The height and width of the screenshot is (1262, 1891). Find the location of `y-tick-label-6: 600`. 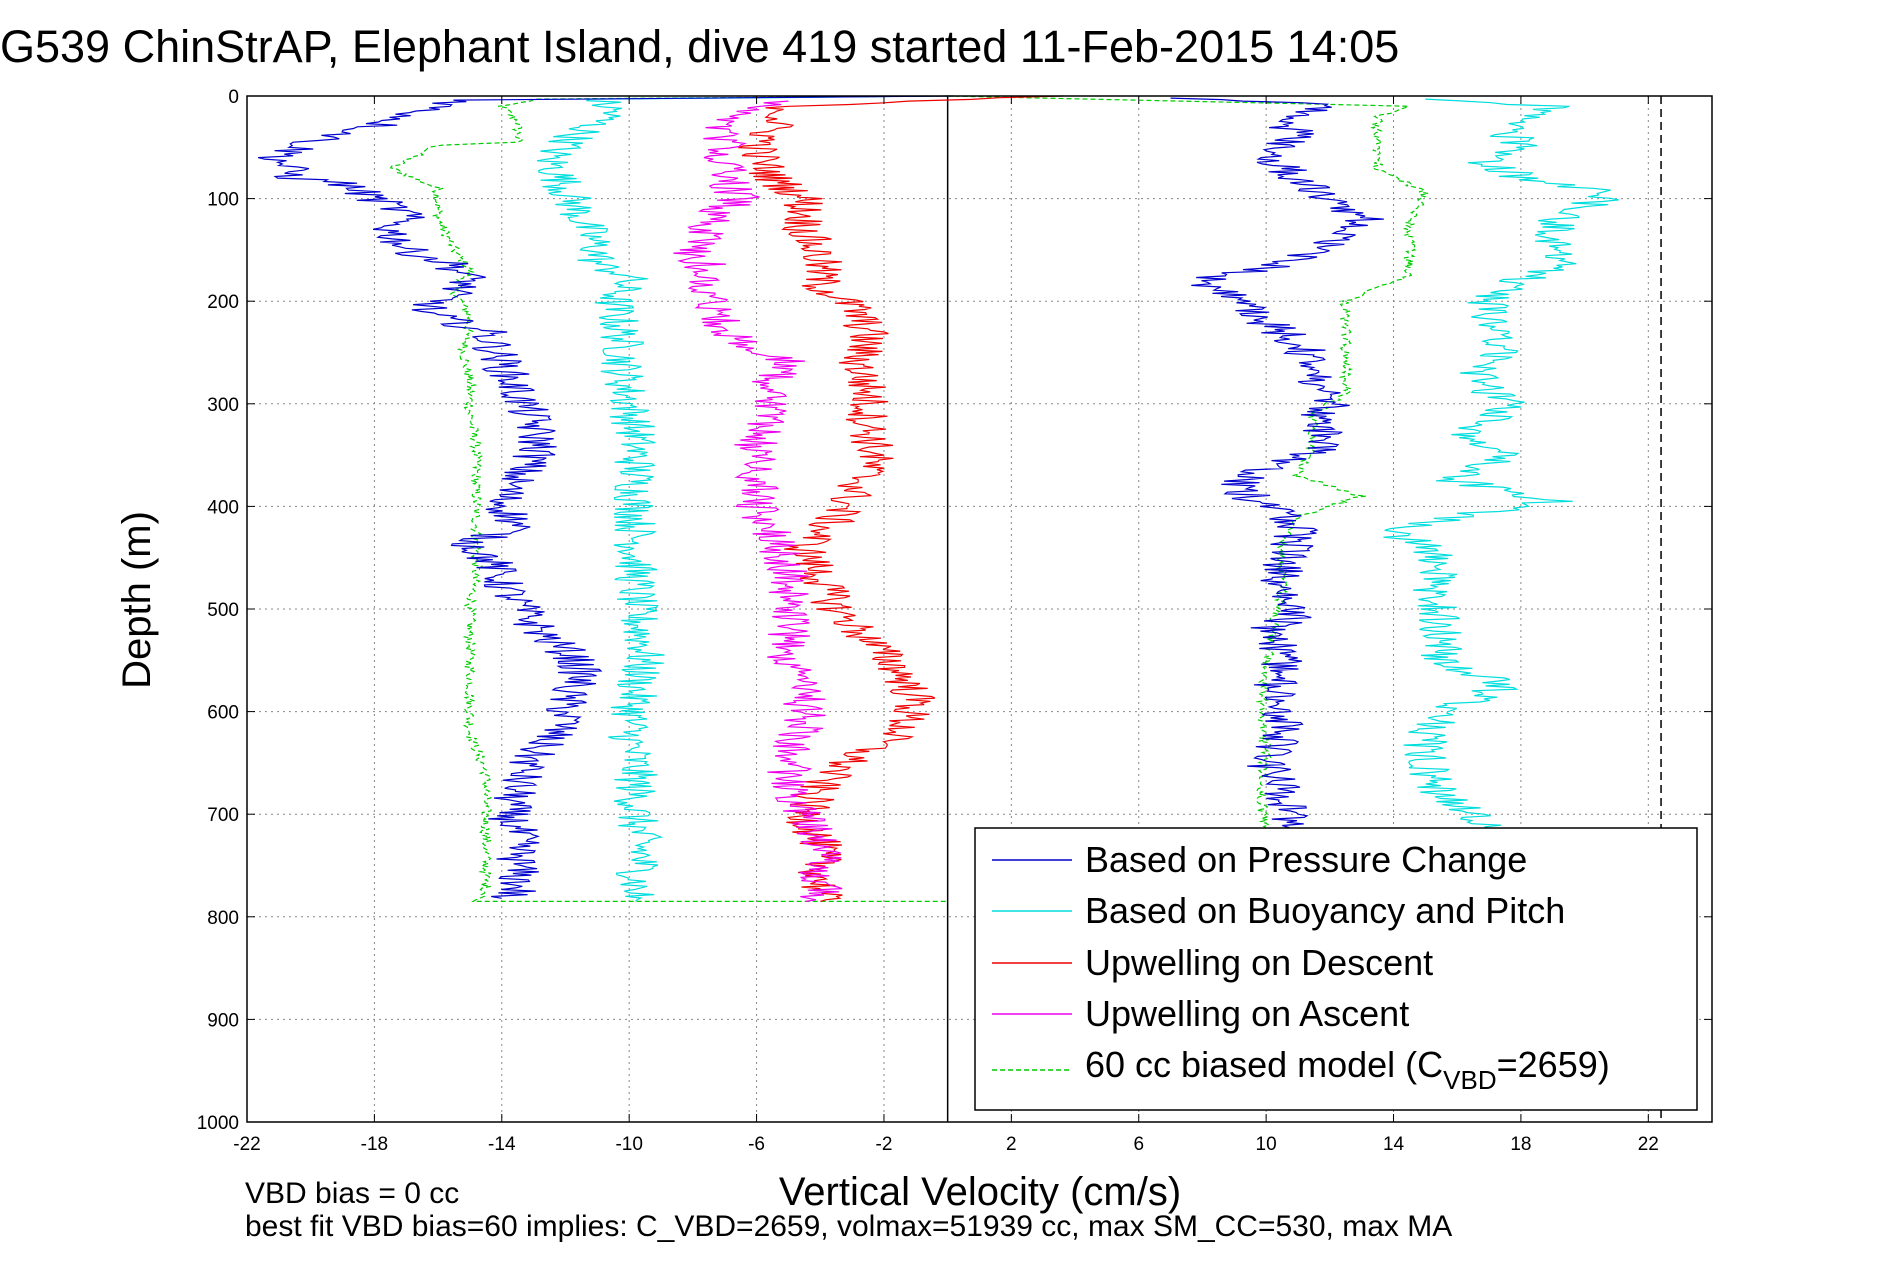

y-tick-label-6: 600 is located at coordinates (223, 713).